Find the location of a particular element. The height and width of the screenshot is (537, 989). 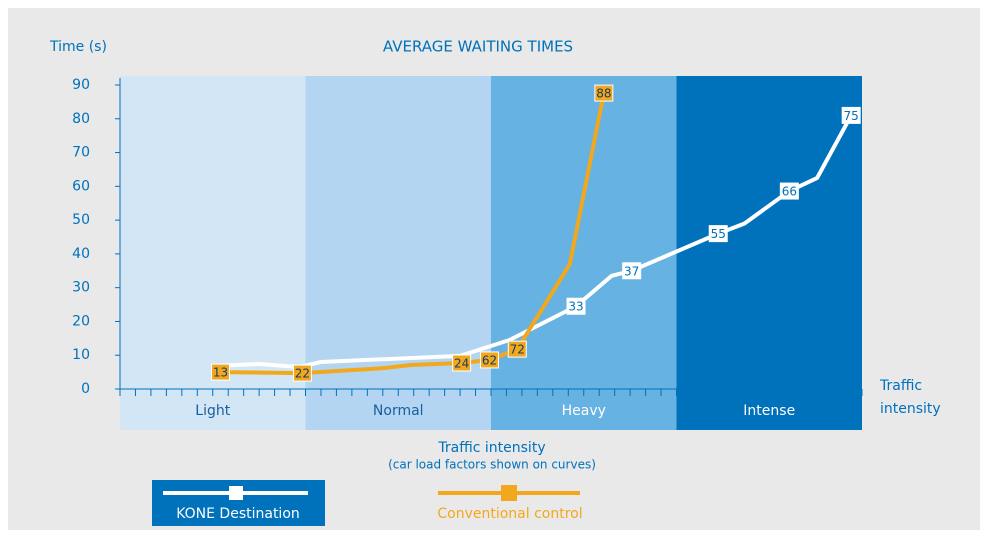

load-label: 62 is located at coordinates (489, 360).